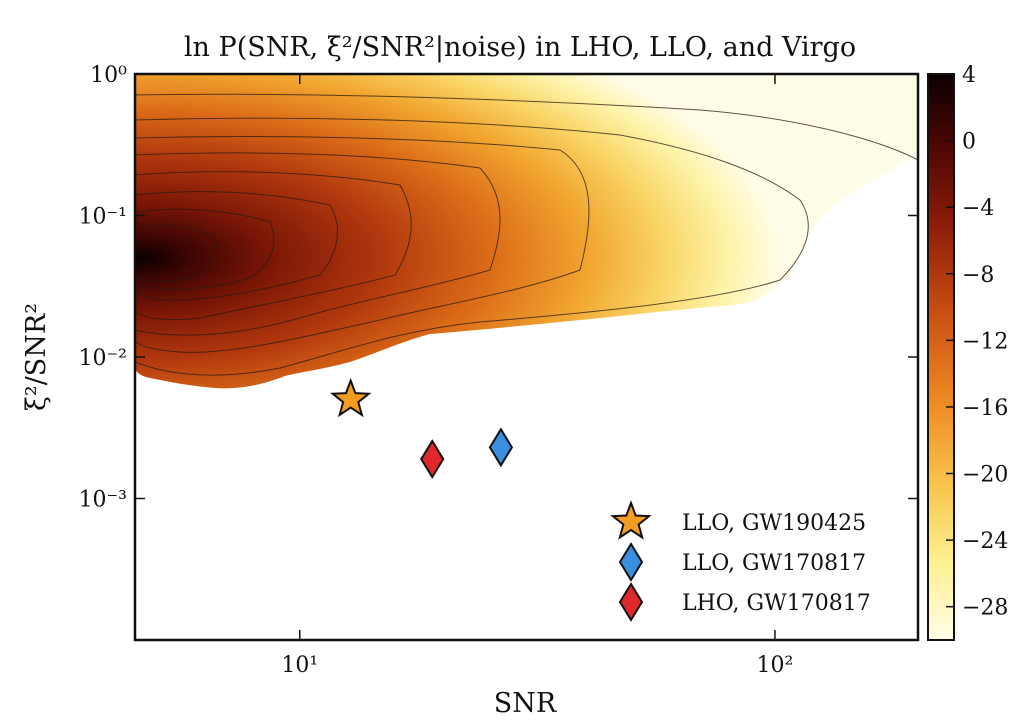 The width and height of the screenshot is (1024, 722). What do you see at coordinates (774, 563) in the screenshot?
I see `legend-entry-label: LLO, GW170817` at bounding box center [774, 563].